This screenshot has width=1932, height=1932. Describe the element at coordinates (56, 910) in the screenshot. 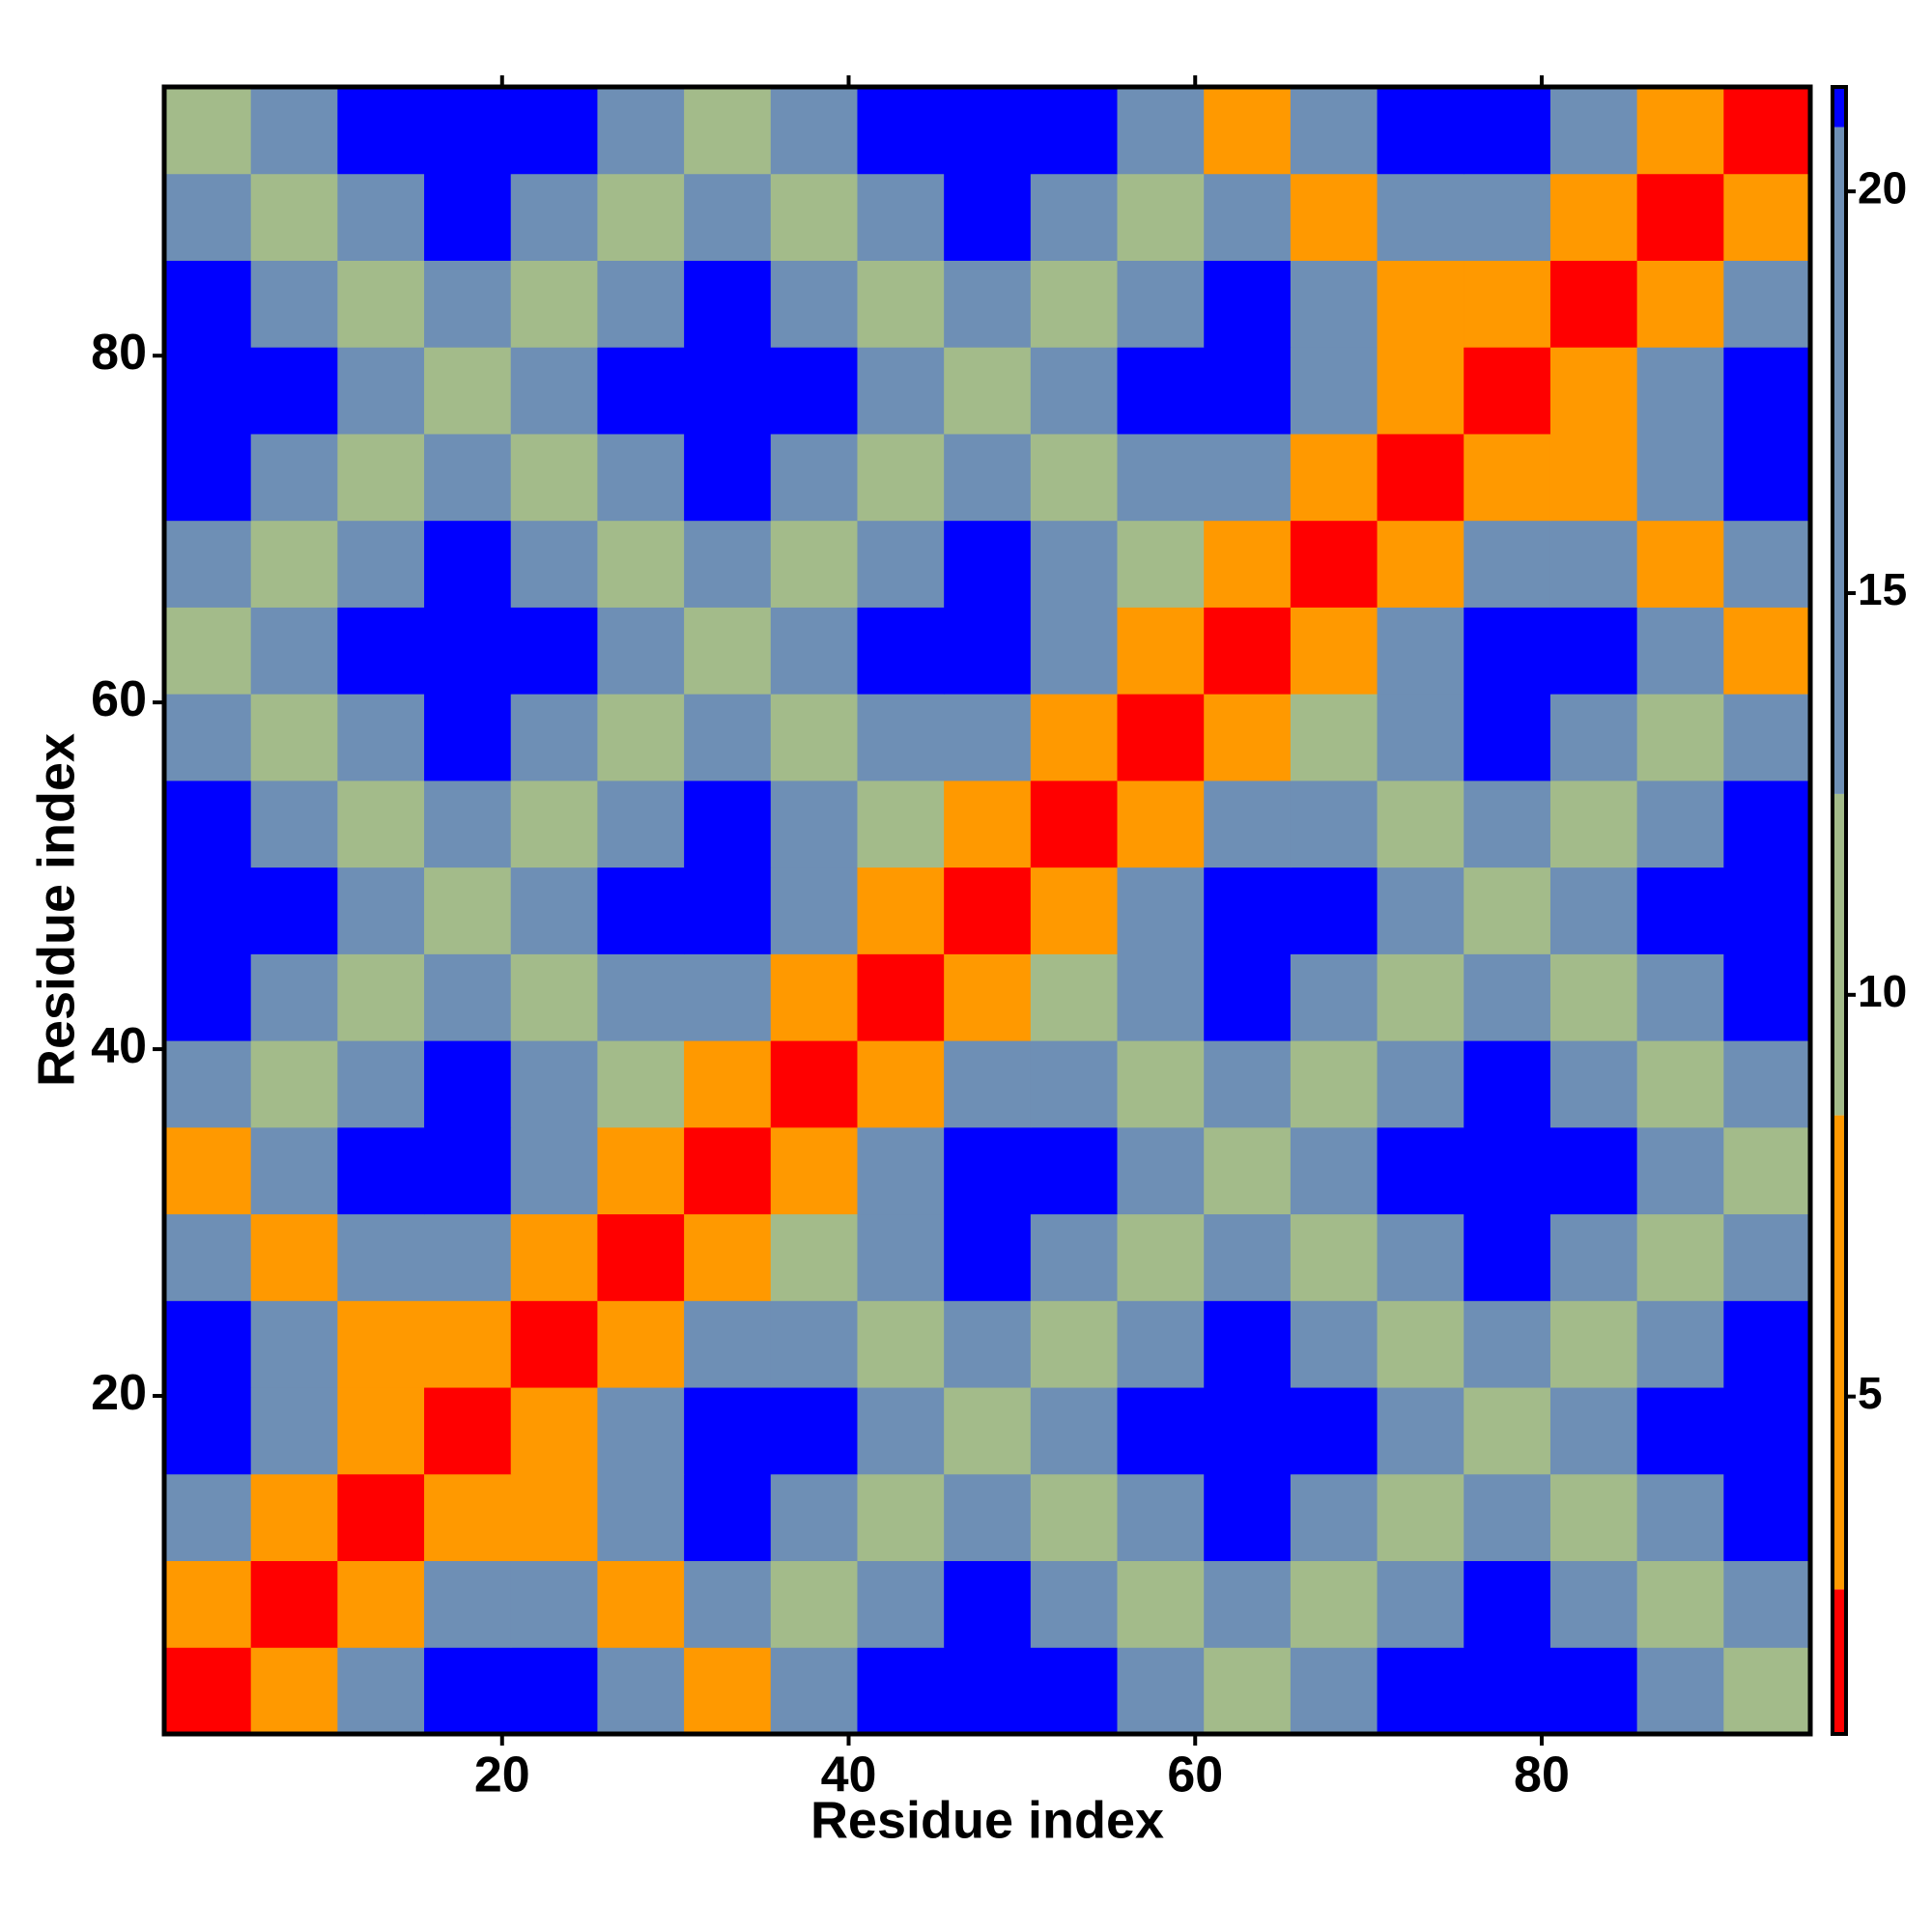

I see `y-axis-title: Residue index` at that location.